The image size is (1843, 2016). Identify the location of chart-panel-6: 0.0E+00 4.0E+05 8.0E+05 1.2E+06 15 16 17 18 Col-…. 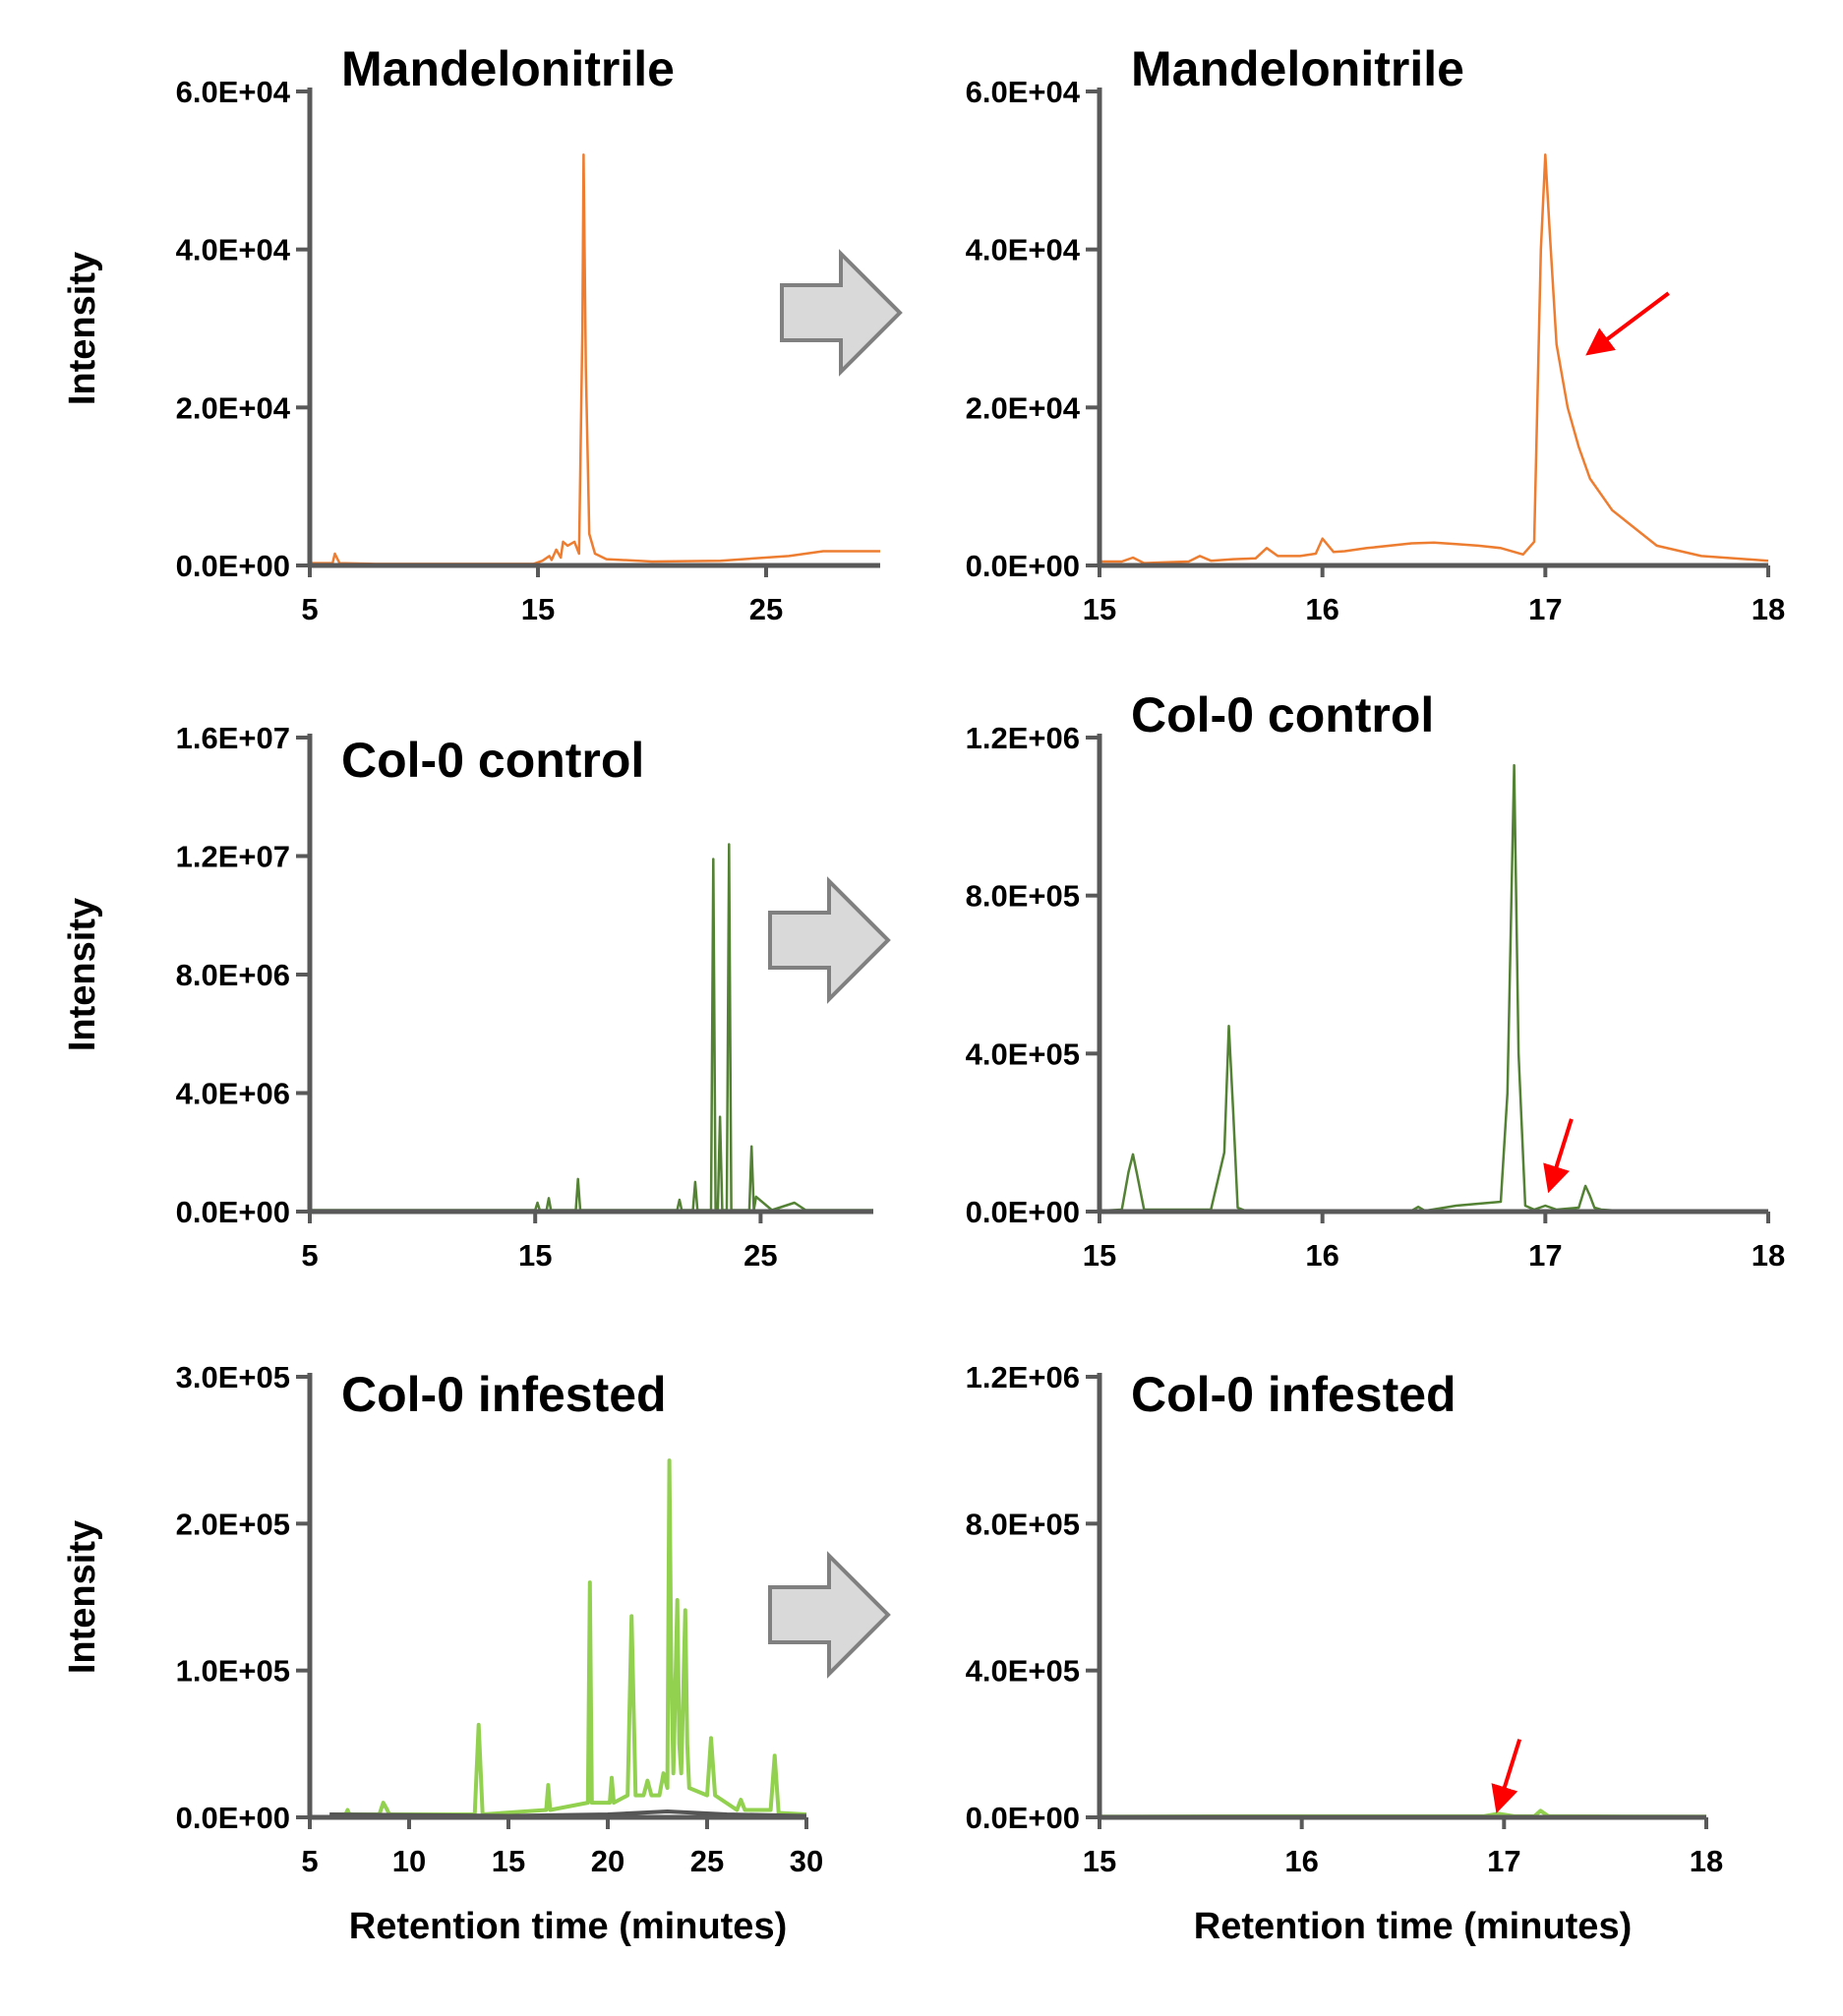
(1345, 1653).